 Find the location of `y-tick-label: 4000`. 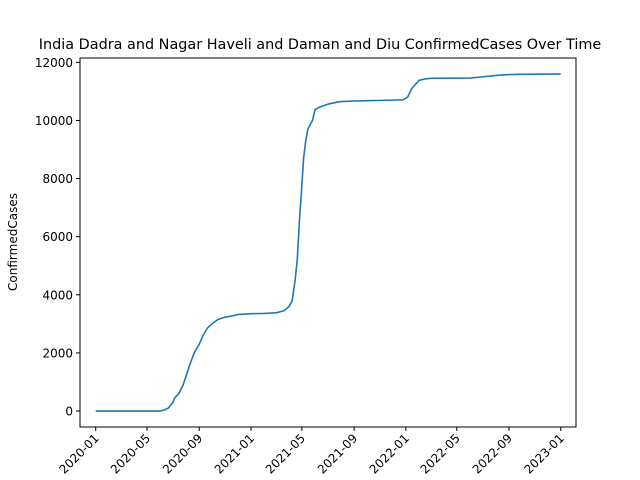

y-tick-label: 4000 is located at coordinates (57, 295).